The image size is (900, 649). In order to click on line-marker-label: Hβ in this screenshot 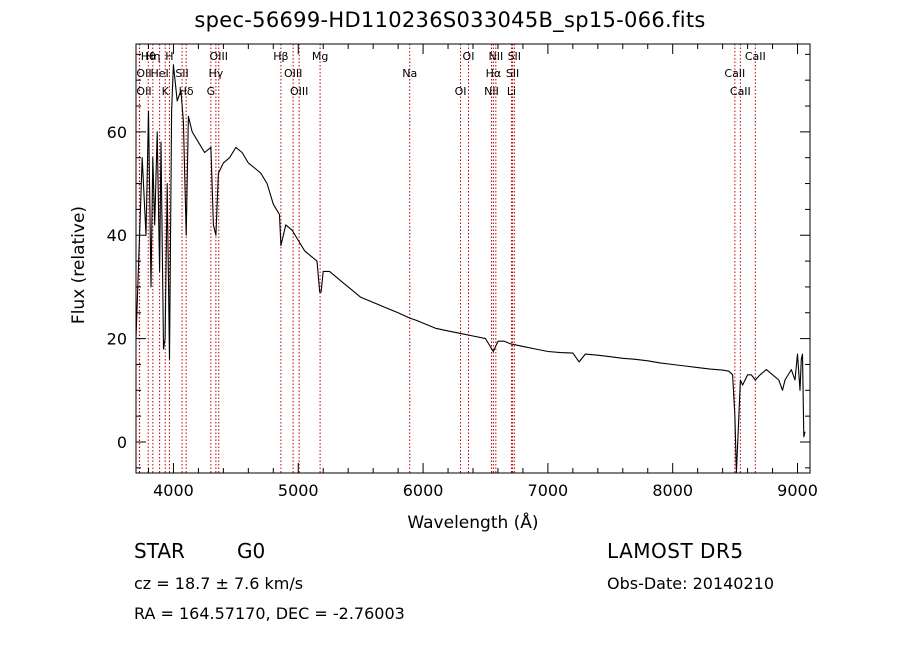, I will do `click(280, 56)`.